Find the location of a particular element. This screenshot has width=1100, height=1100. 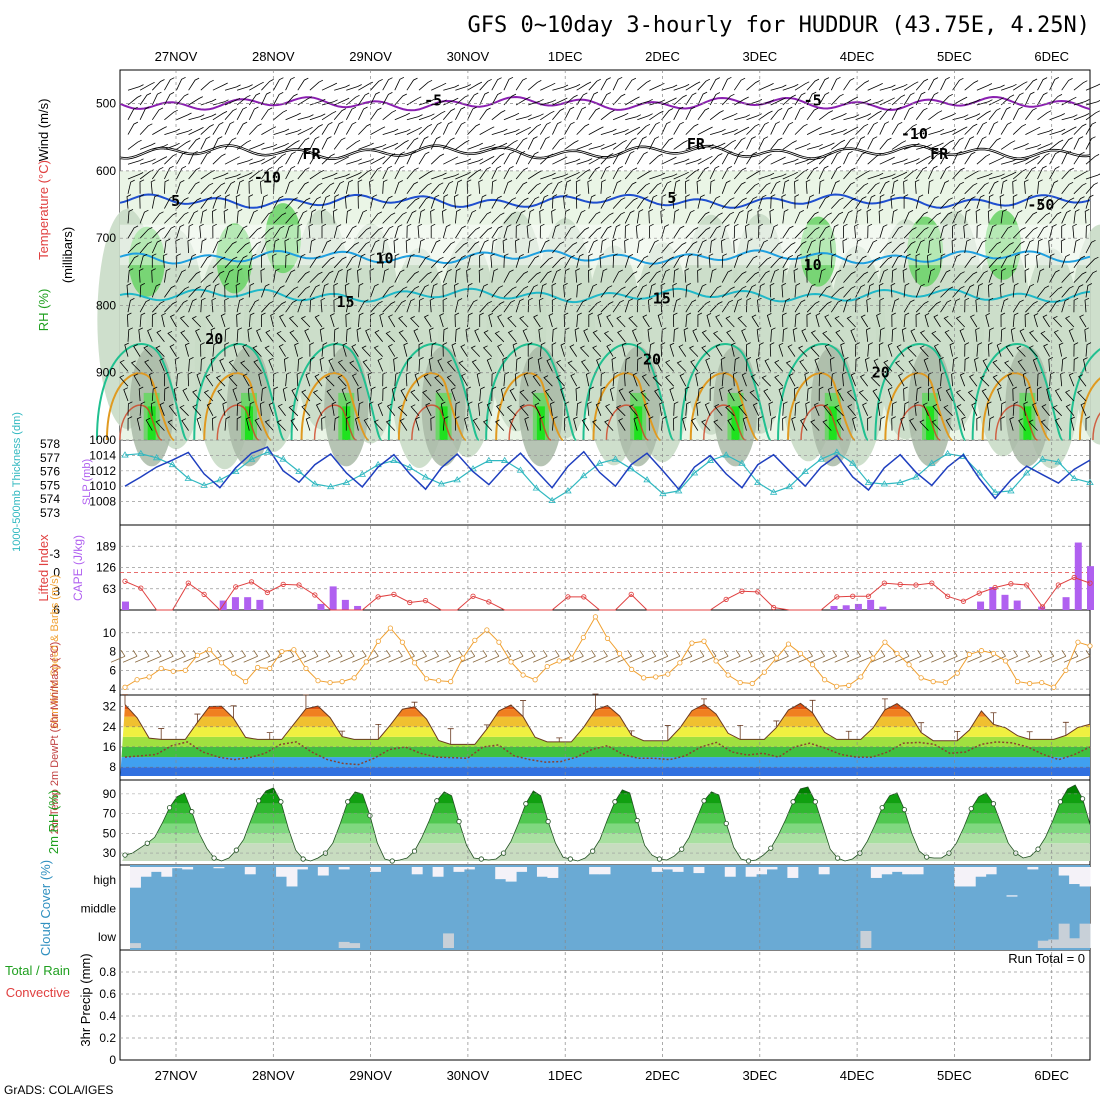

rh-band is located at coordinates (605, 808).